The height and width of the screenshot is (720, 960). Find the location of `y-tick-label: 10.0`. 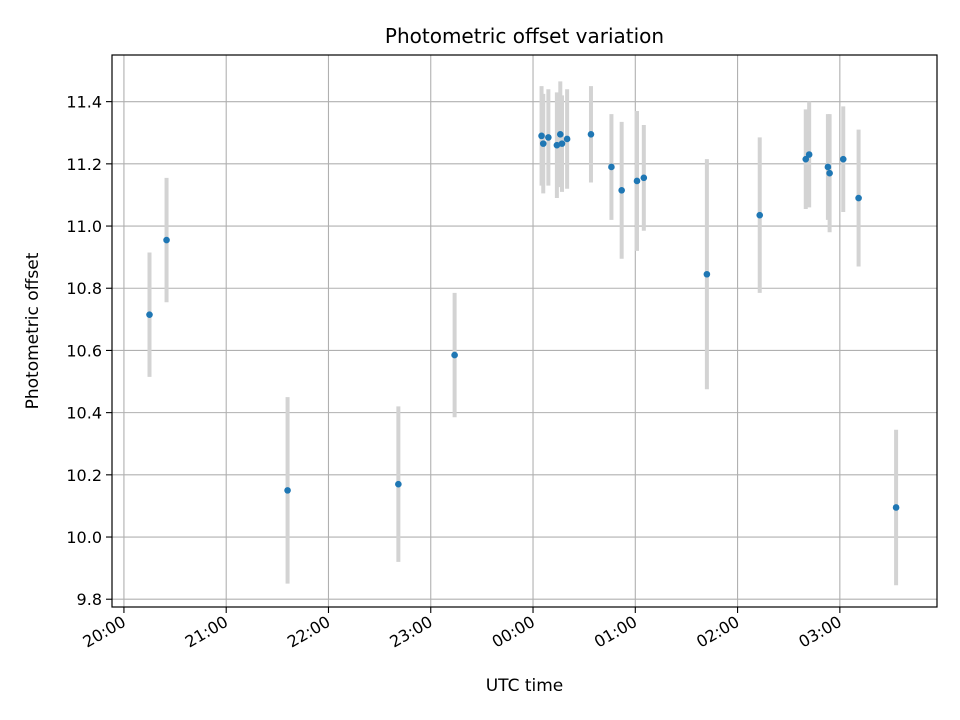

y-tick-label: 10.0 is located at coordinates (84, 537).